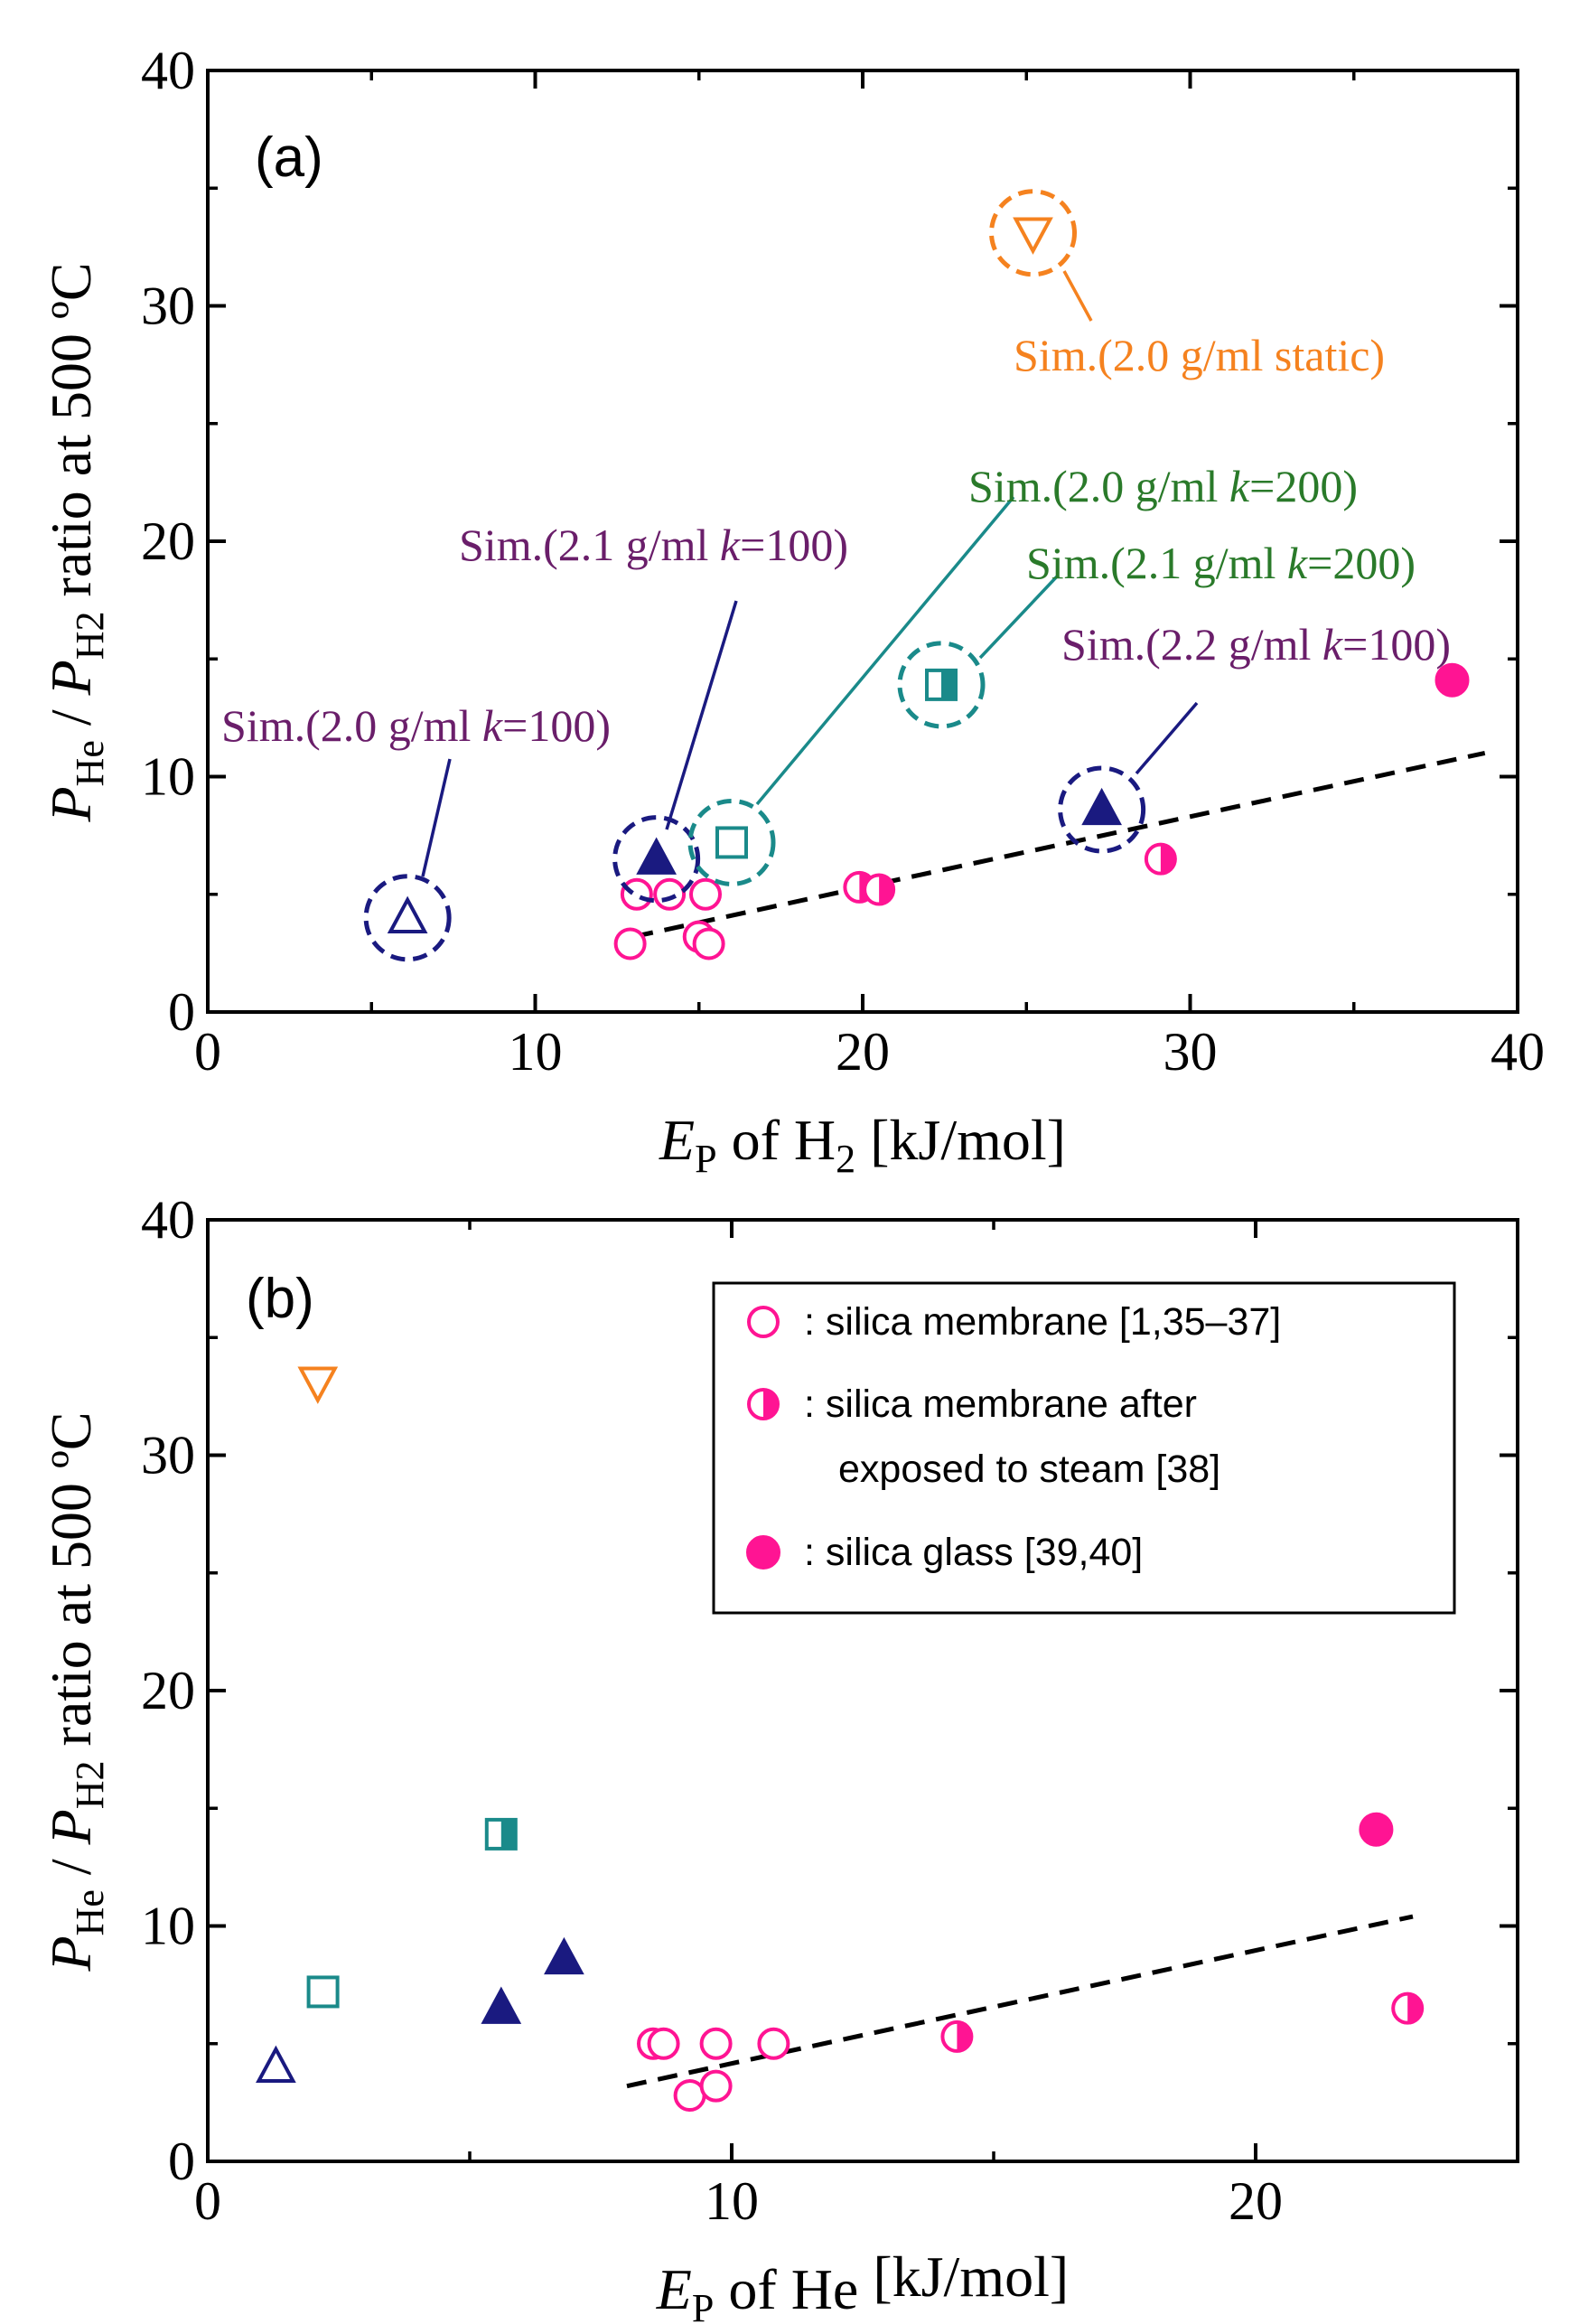 This screenshot has width=1570, height=2324. I want to click on legend-label-steam-line1: : silica membrane after, so click(1000, 1404).